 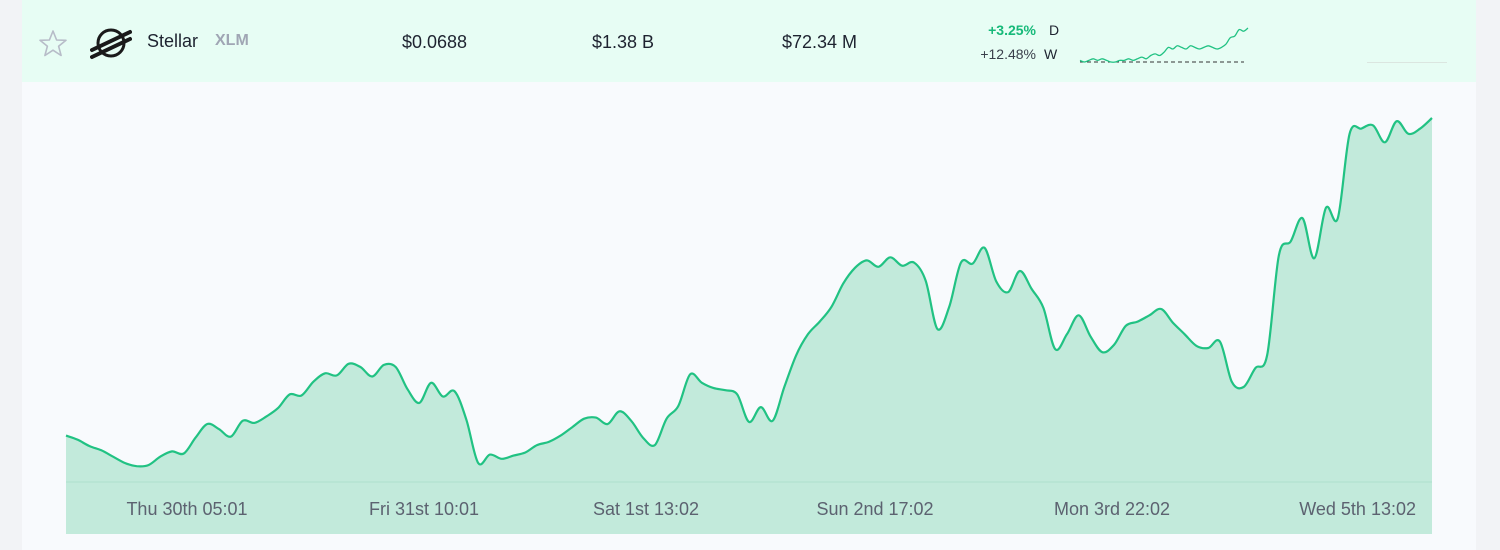 I want to click on x-tick-label: Wed 5th 13:02, so click(x=1357, y=509).